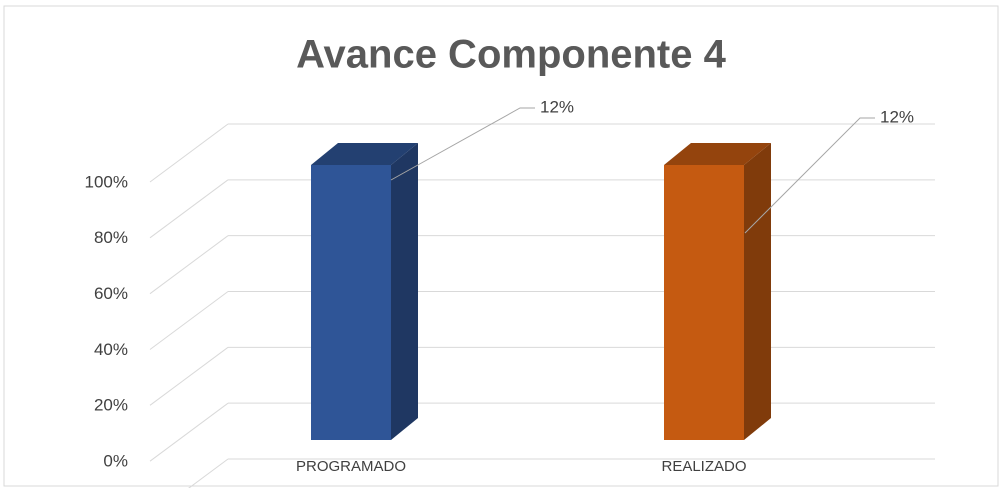 The height and width of the screenshot is (493, 1002). I want to click on y-tick-label: 0%, so click(115, 460).